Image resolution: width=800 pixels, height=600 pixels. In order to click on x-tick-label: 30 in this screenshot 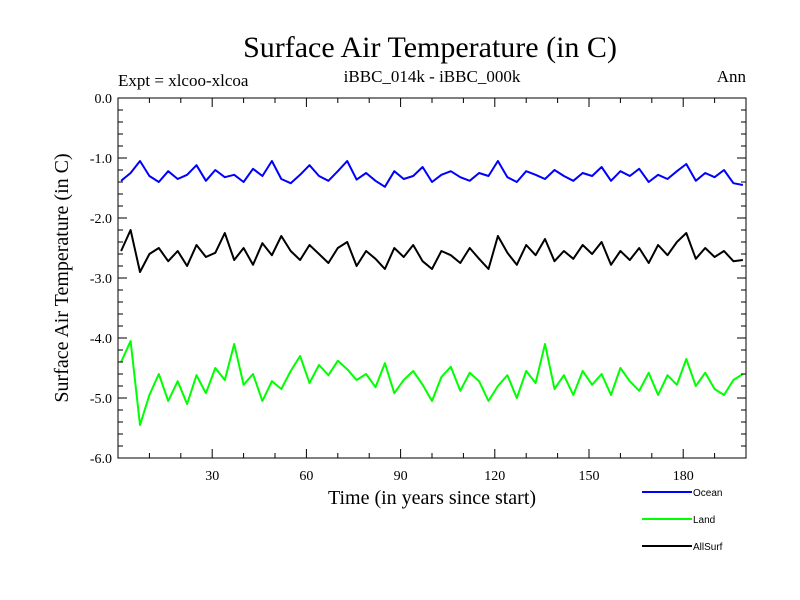, I will do `click(212, 476)`.